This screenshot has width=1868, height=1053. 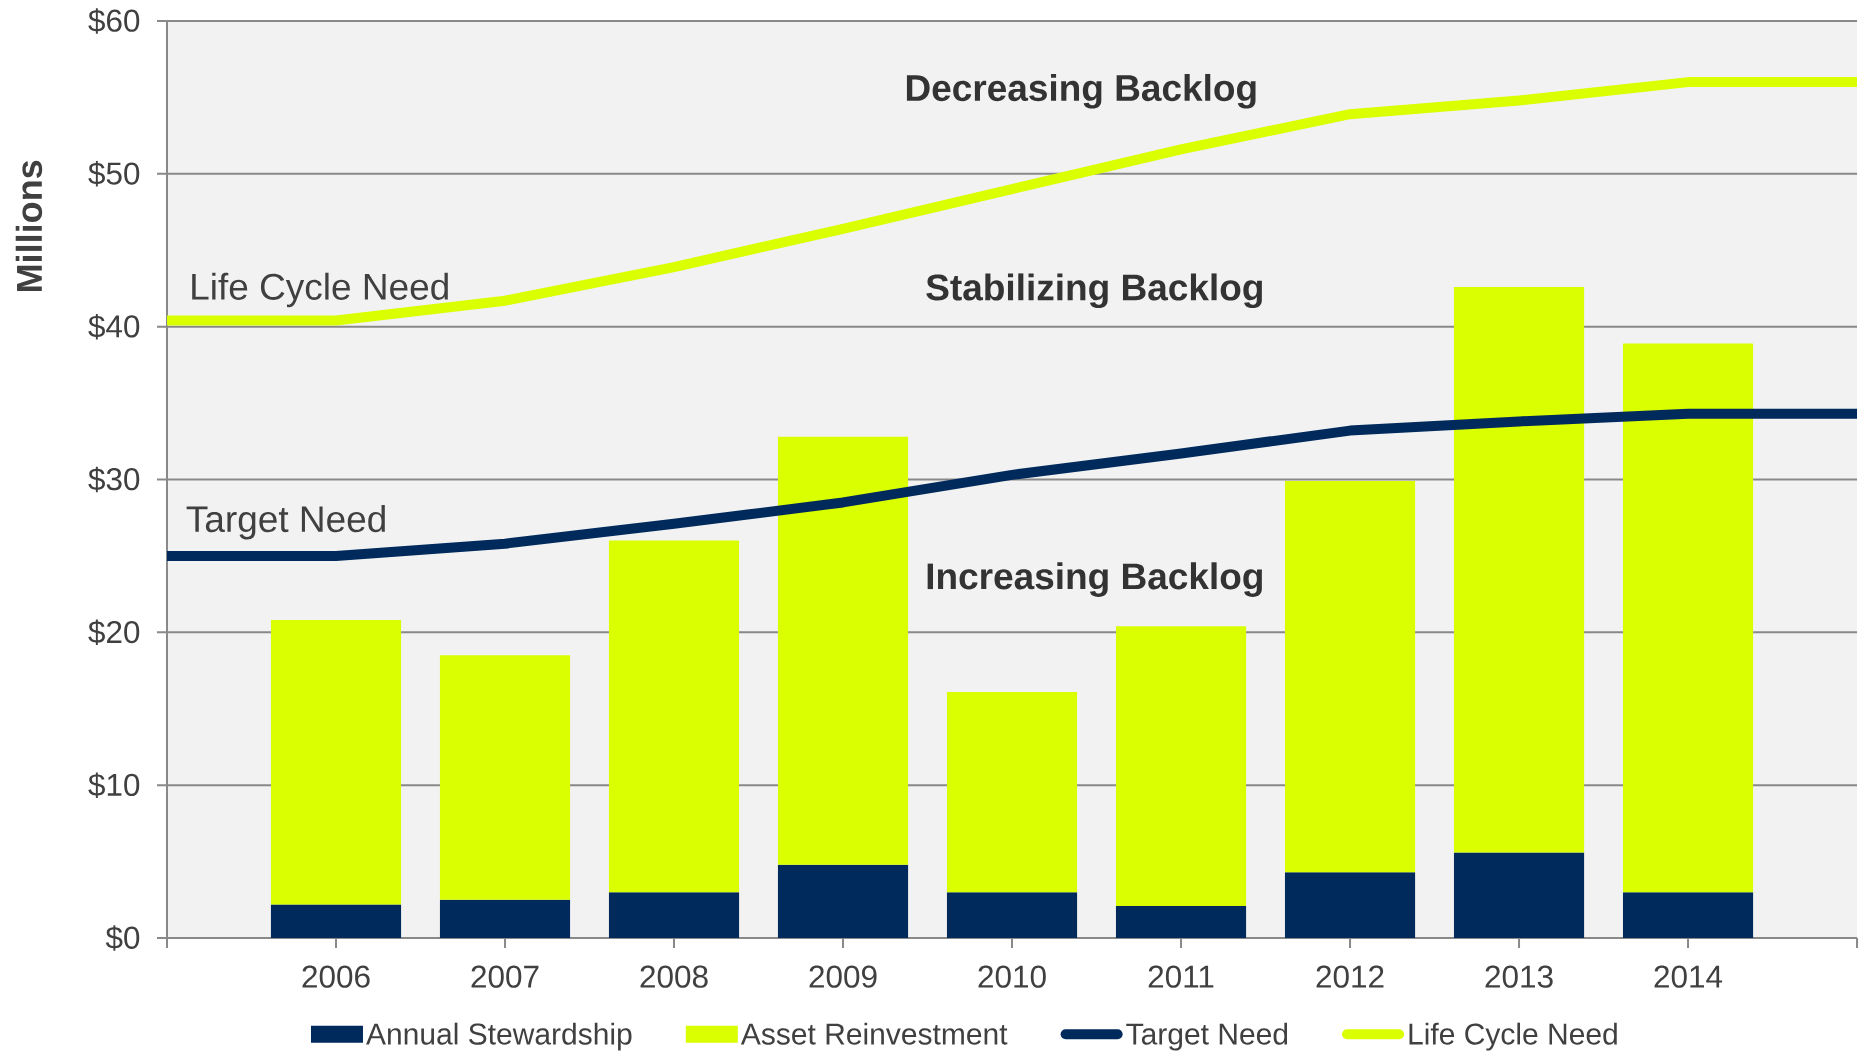 I want to click on annotation: Stabilizing Backlog, so click(x=1094, y=291).